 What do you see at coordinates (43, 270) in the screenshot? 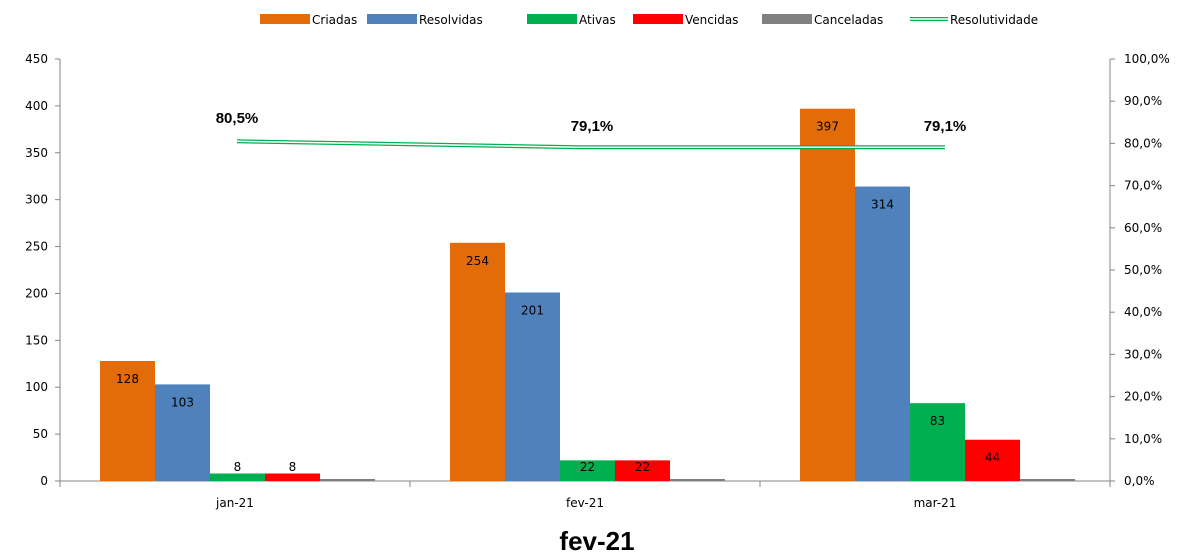
I see `left-y-axis: 0 50 100 150 200 250 300 350 400 450` at bounding box center [43, 270].